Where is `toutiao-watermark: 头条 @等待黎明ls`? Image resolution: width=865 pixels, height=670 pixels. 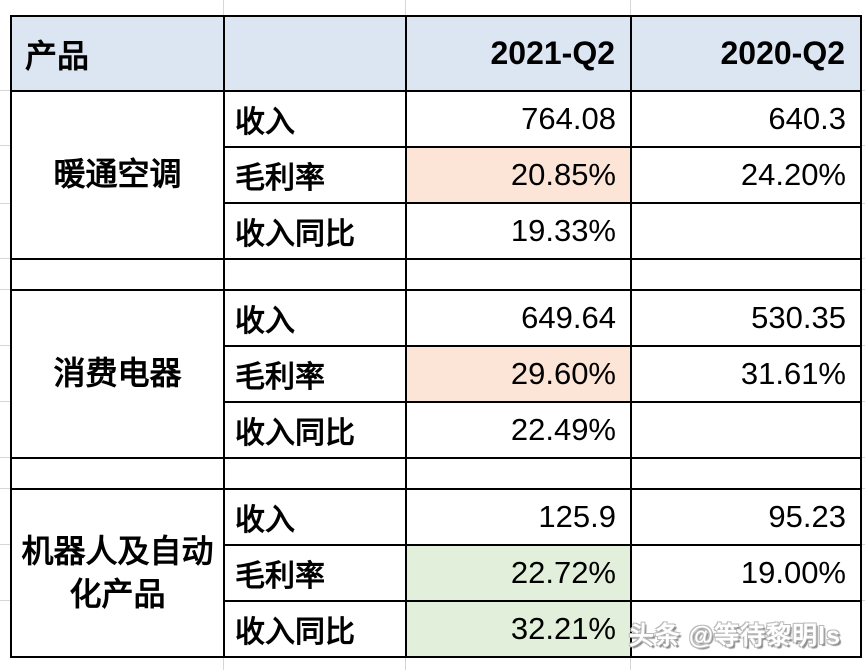 toutiao-watermark: 头条 @等待黎明ls is located at coordinates (734, 636).